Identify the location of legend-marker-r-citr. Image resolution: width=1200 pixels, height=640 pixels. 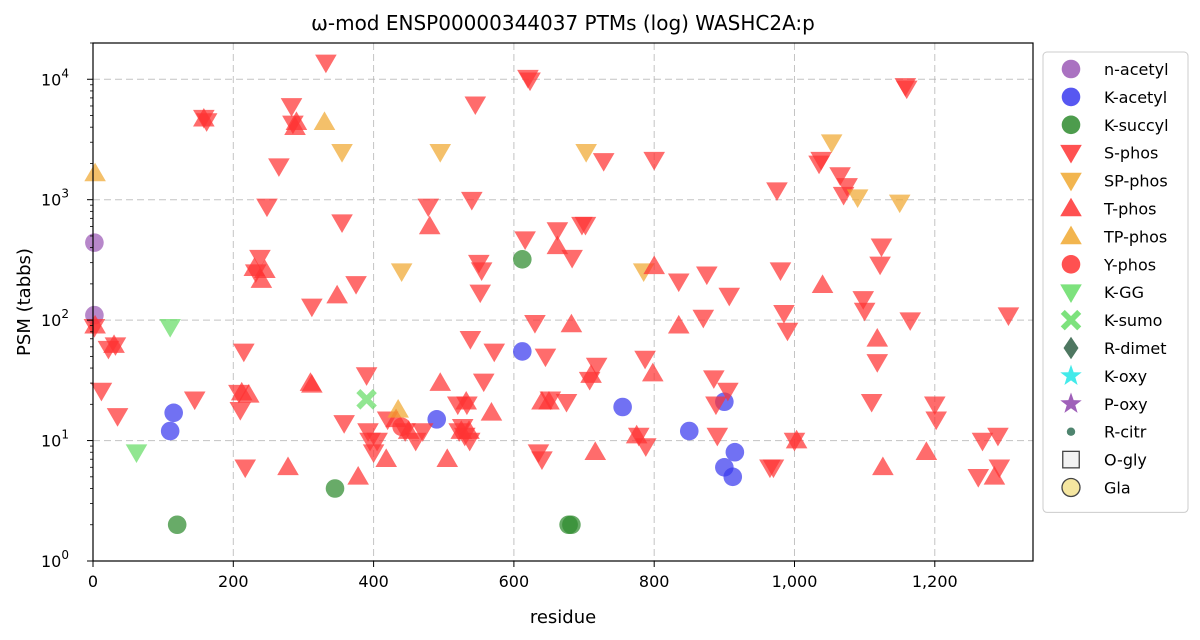
(1071, 431).